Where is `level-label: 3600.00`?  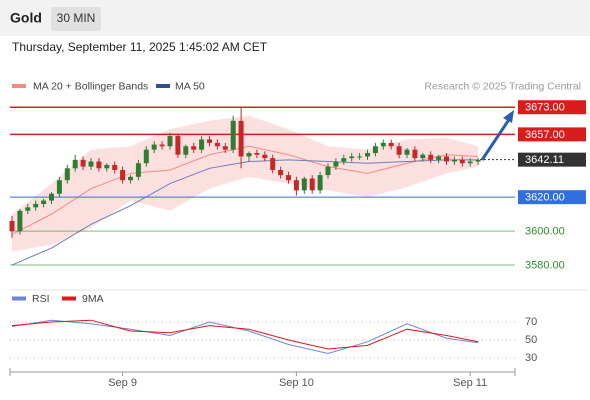 level-label: 3600.00 is located at coordinates (545, 232).